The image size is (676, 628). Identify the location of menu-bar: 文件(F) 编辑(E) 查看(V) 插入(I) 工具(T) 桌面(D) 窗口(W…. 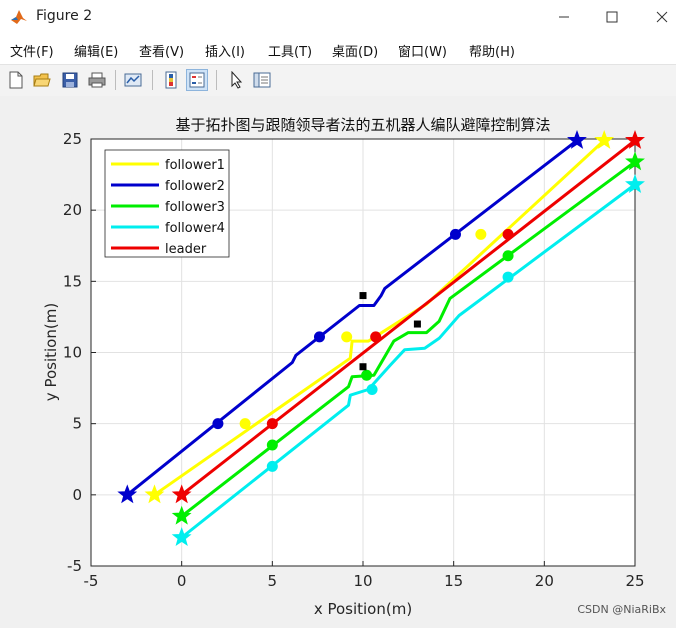
(338, 49).